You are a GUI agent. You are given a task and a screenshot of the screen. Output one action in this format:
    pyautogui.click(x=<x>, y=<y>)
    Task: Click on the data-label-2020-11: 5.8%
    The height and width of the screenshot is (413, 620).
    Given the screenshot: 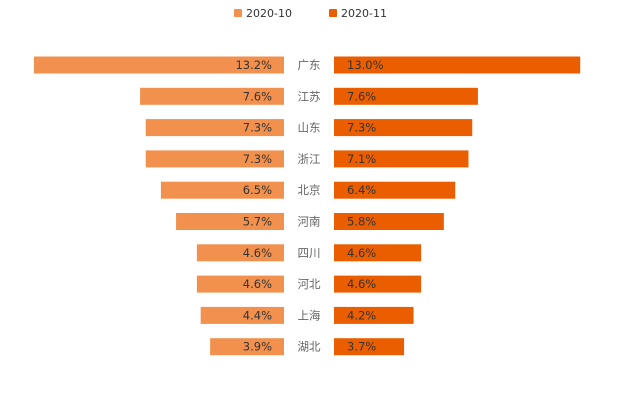 What is the action you would take?
    pyautogui.click(x=361, y=222)
    